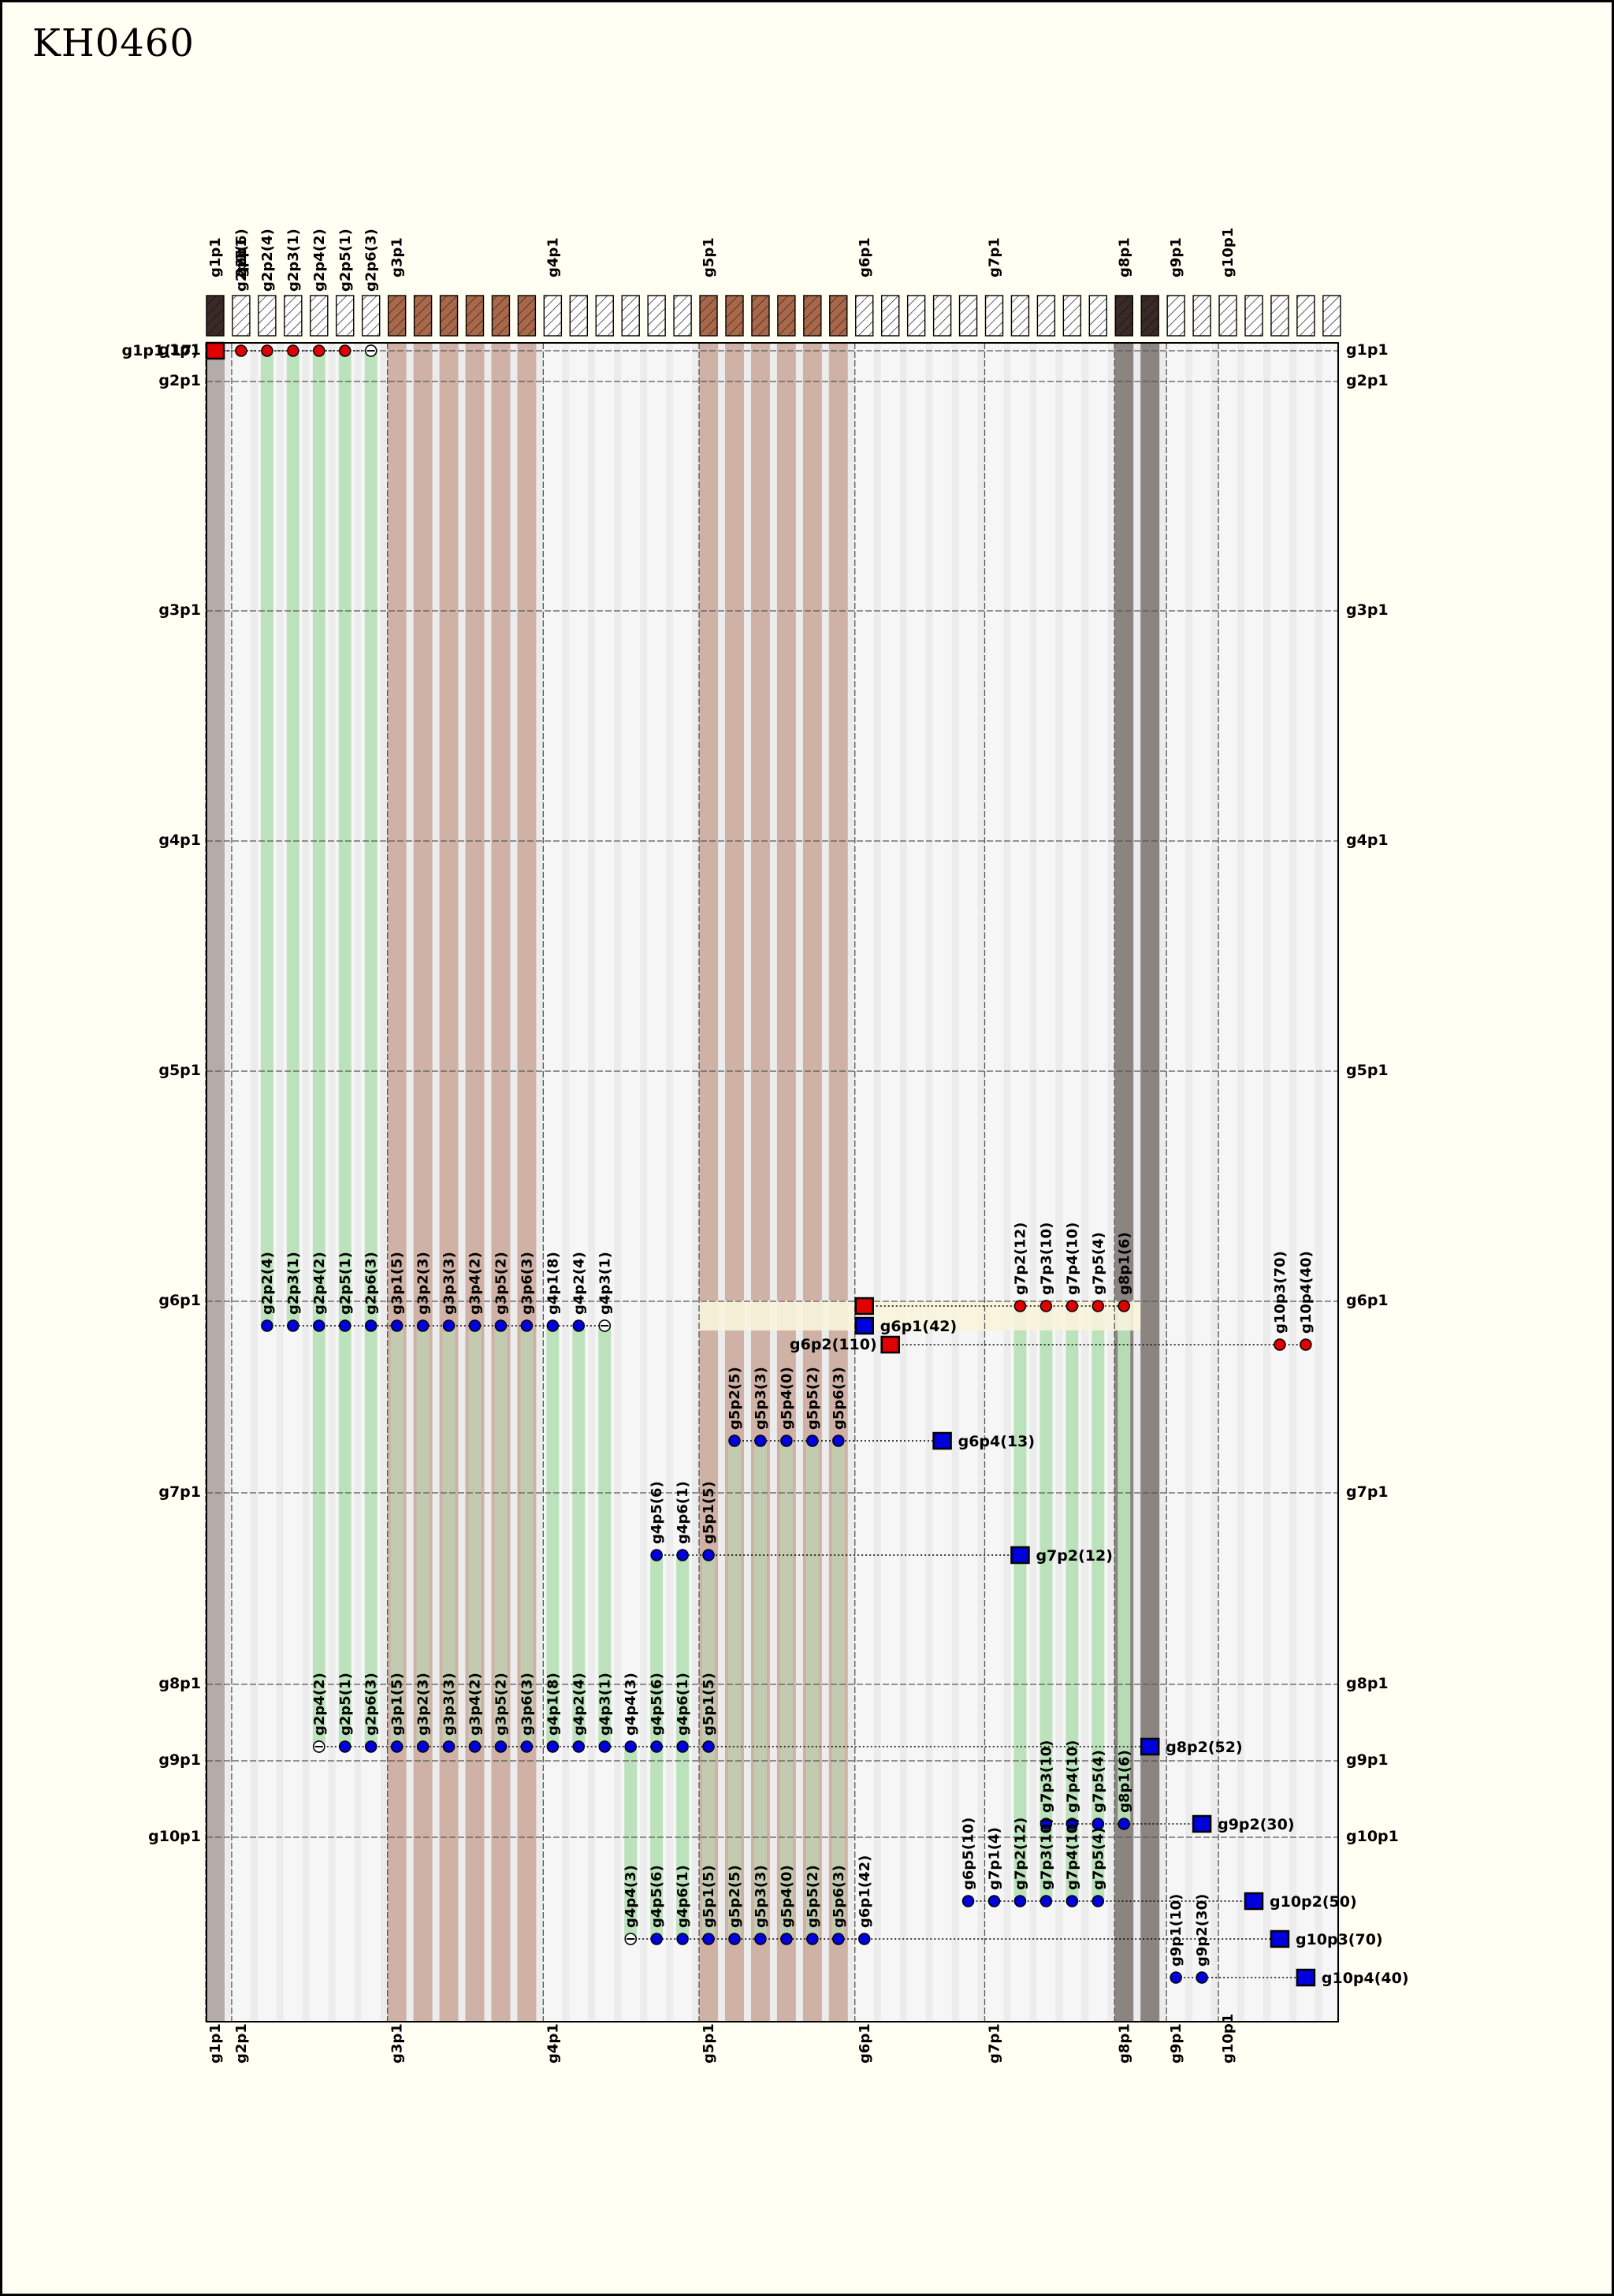 This screenshot has width=1614, height=2296. I want to click on contact-label: g10p3(70), so click(1280, 1292).